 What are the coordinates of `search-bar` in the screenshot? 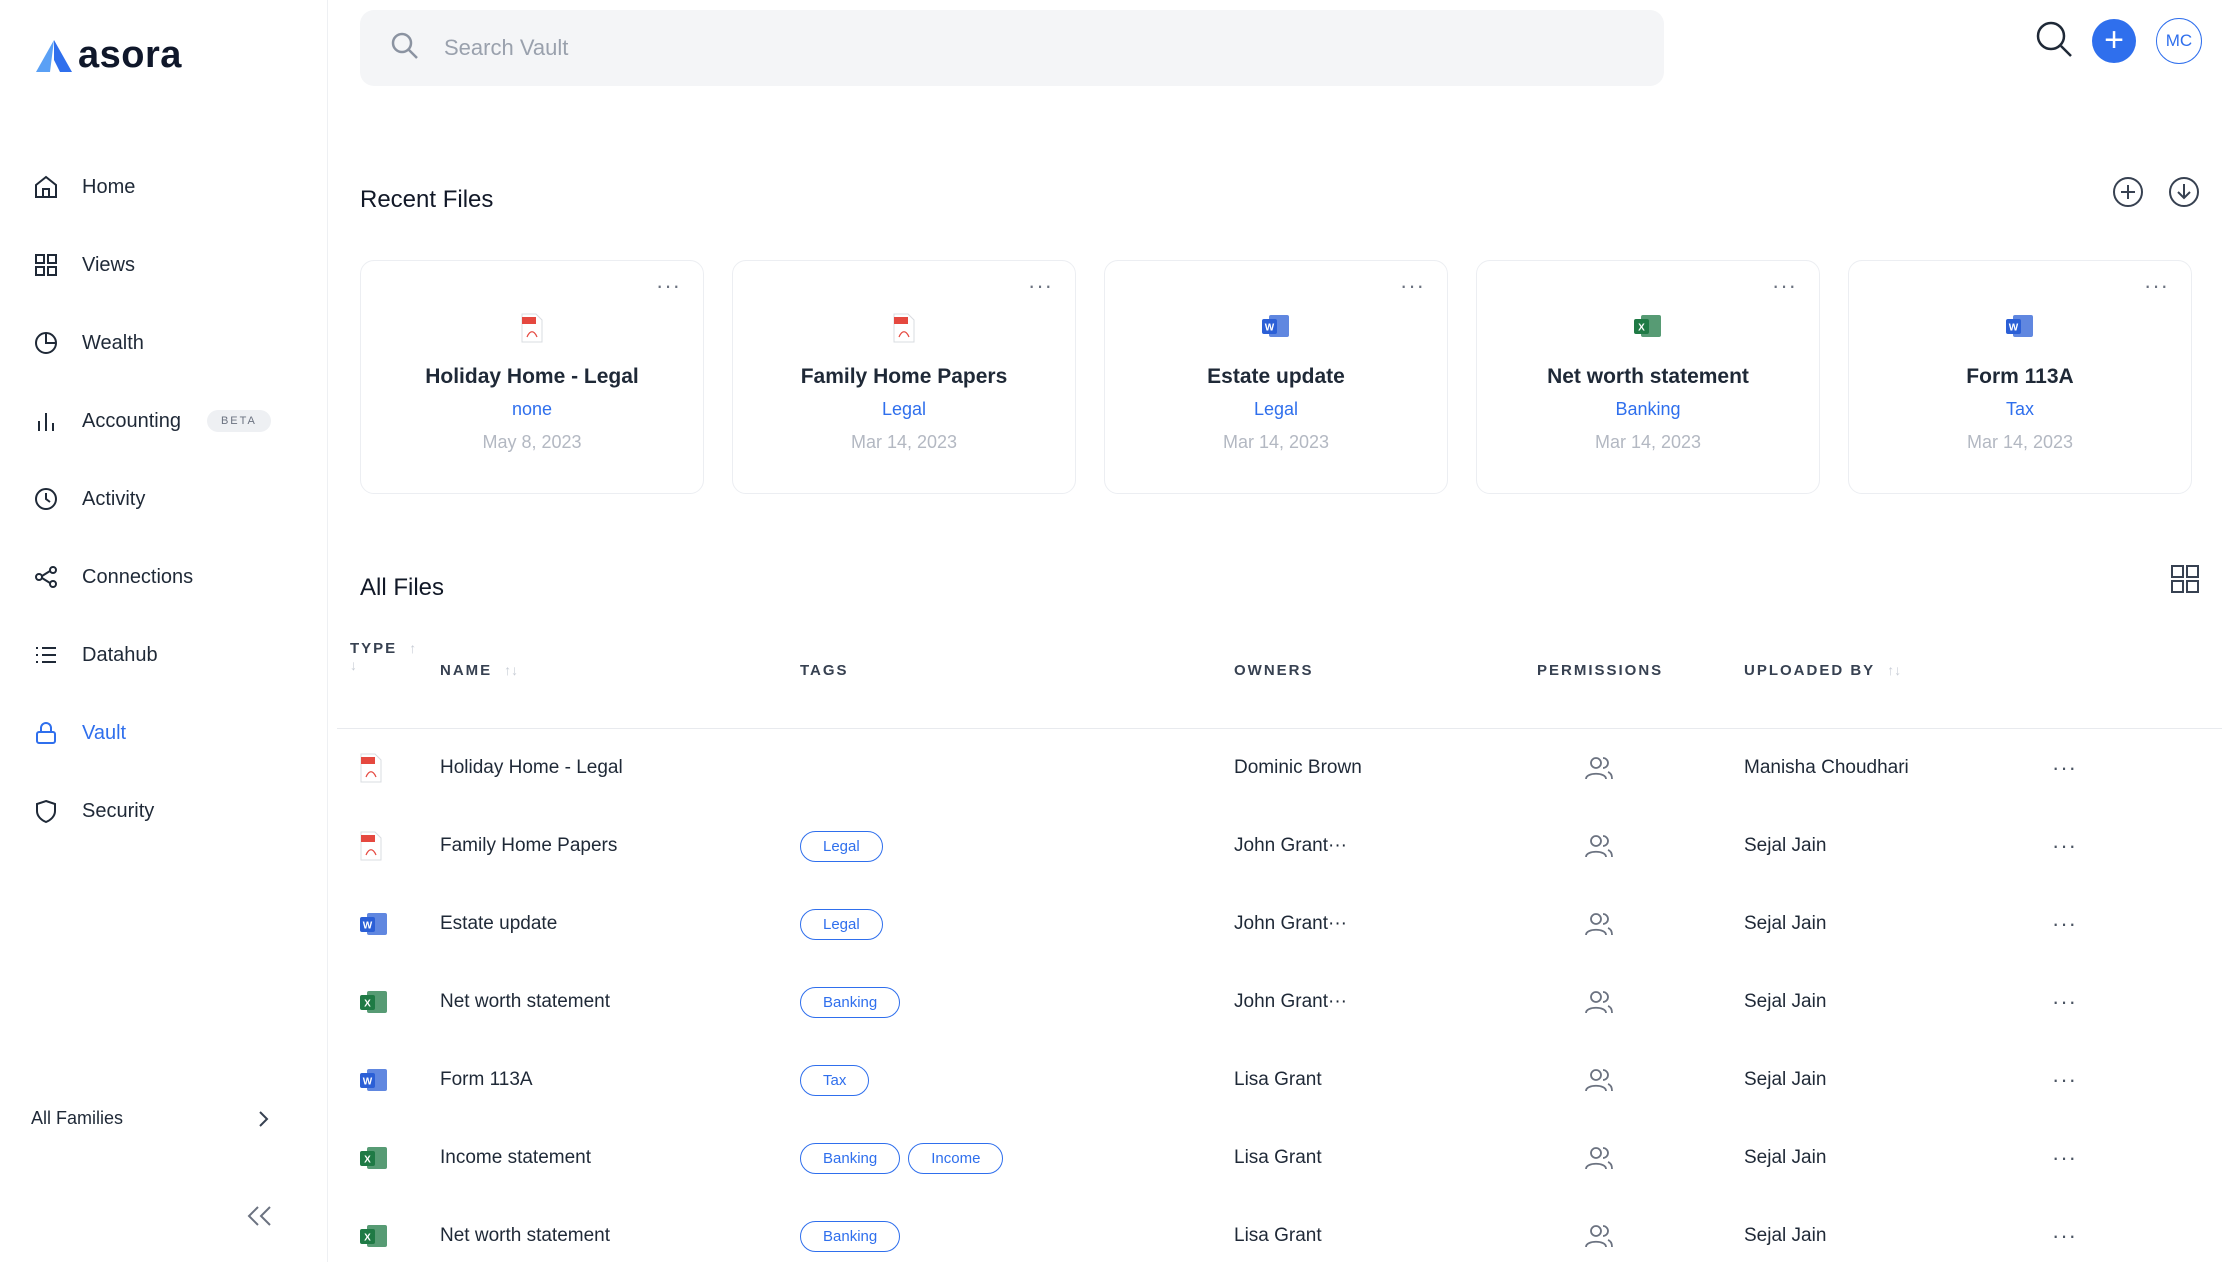 It's located at (1012, 48).